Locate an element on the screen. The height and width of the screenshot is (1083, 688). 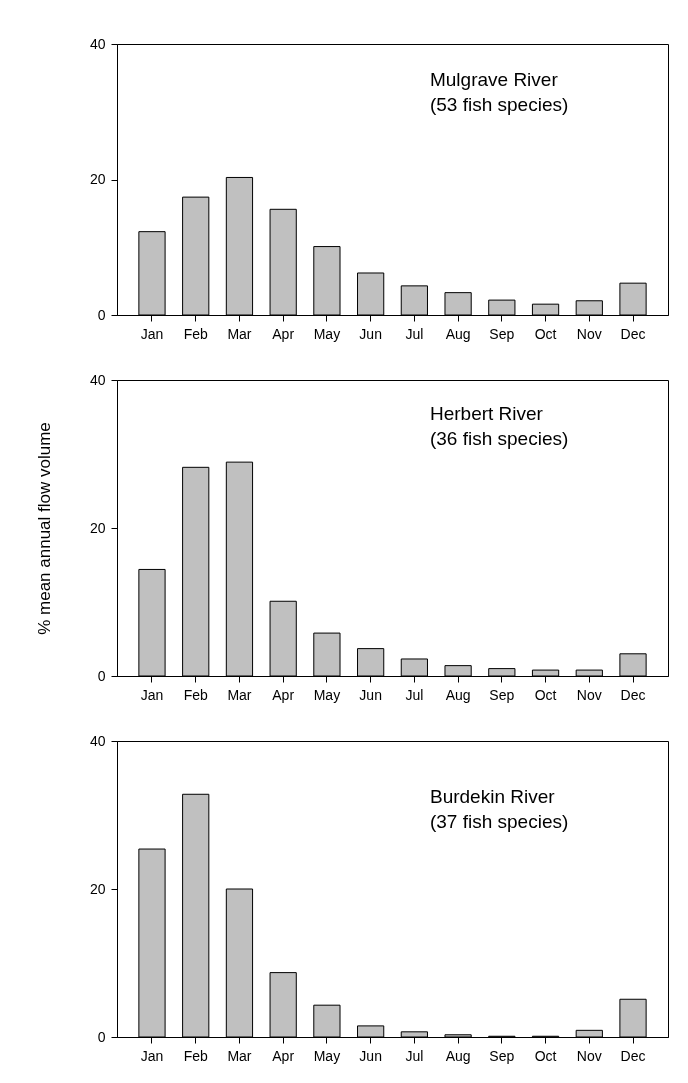
y-axis-title: % mean annual flow volume is located at coordinates (44, 528).